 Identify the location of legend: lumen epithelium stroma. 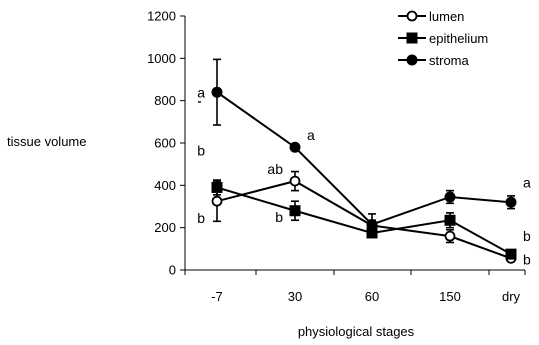
(443, 38).